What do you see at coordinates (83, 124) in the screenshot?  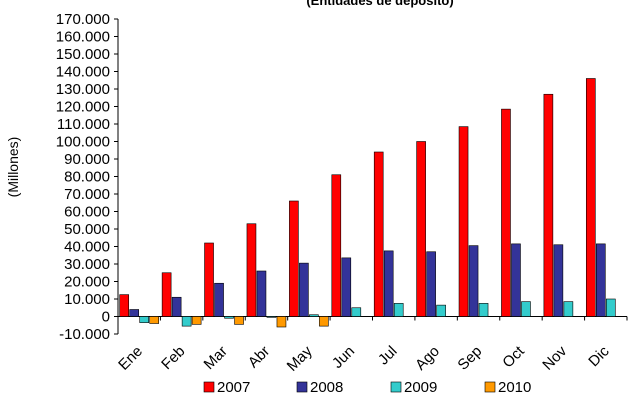 I see `y-tick-label: 110.000` at bounding box center [83, 124].